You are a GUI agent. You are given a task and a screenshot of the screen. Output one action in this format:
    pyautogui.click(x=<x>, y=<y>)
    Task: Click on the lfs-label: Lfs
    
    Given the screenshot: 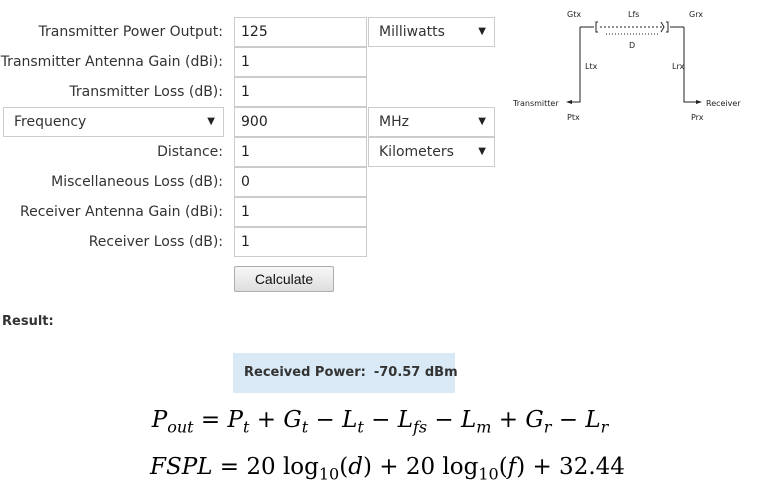 What is the action you would take?
    pyautogui.click(x=633, y=14)
    